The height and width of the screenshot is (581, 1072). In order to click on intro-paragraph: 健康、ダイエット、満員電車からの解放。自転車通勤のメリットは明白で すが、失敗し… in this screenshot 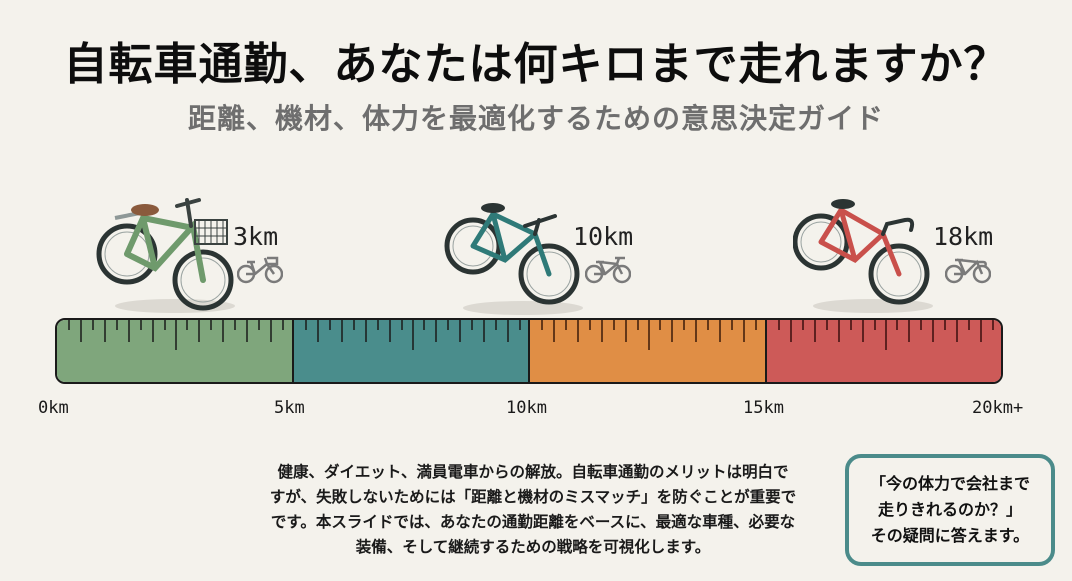, I will do `click(533, 510)`.